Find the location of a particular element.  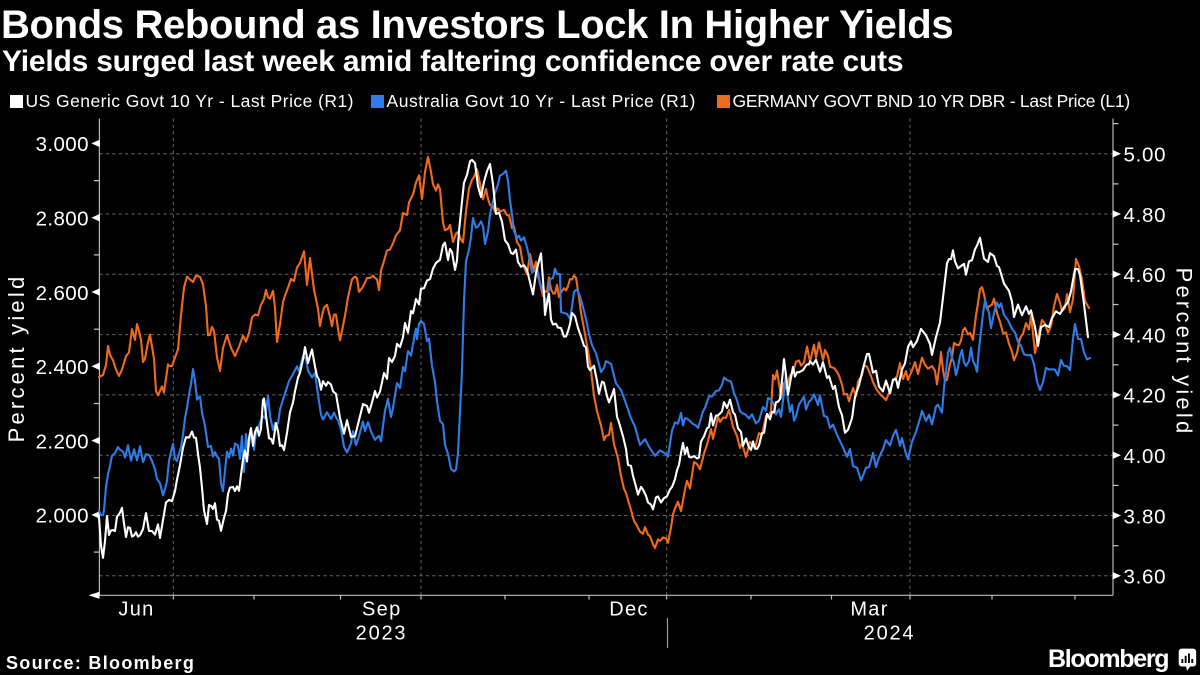

svg-text: 2.800 is located at coordinates (62, 219).